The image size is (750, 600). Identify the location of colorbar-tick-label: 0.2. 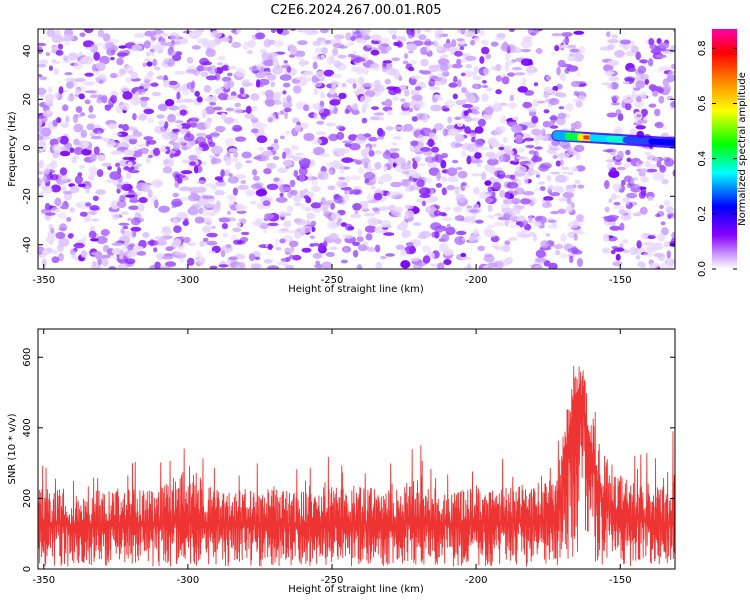
(702, 214).